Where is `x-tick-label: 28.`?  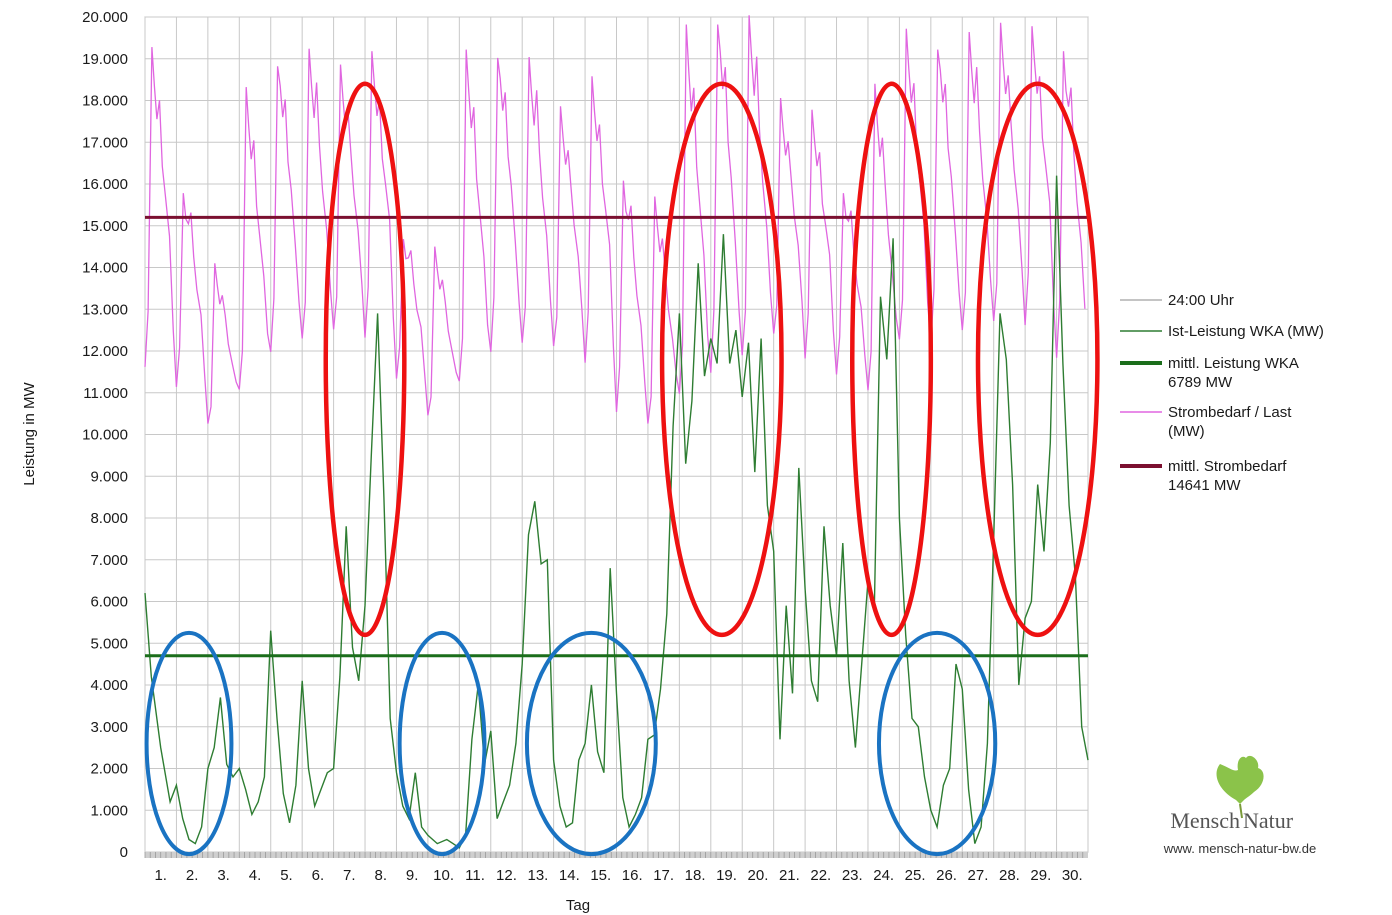
x-tick-label: 28. is located at coordinates (1009, 875).